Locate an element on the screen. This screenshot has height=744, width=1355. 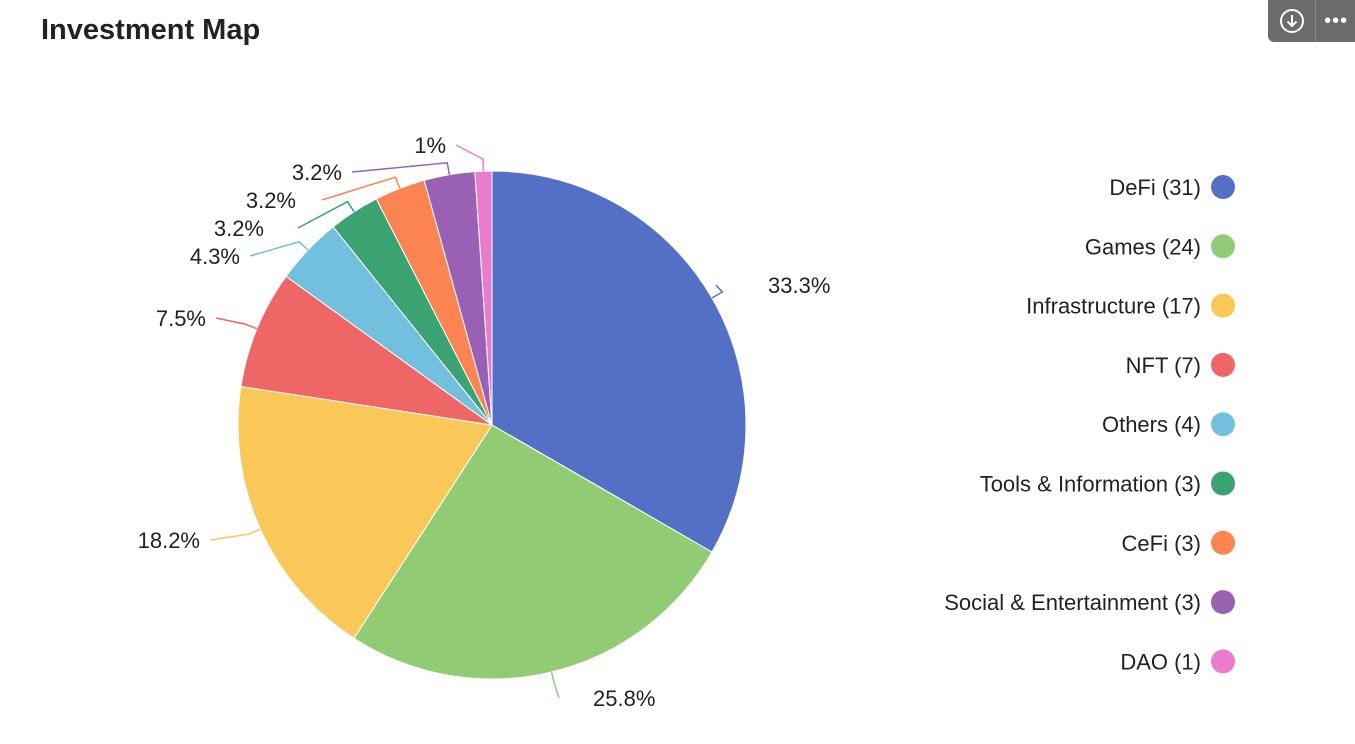
more-button: ••• is located at coordinates (1335, 21).